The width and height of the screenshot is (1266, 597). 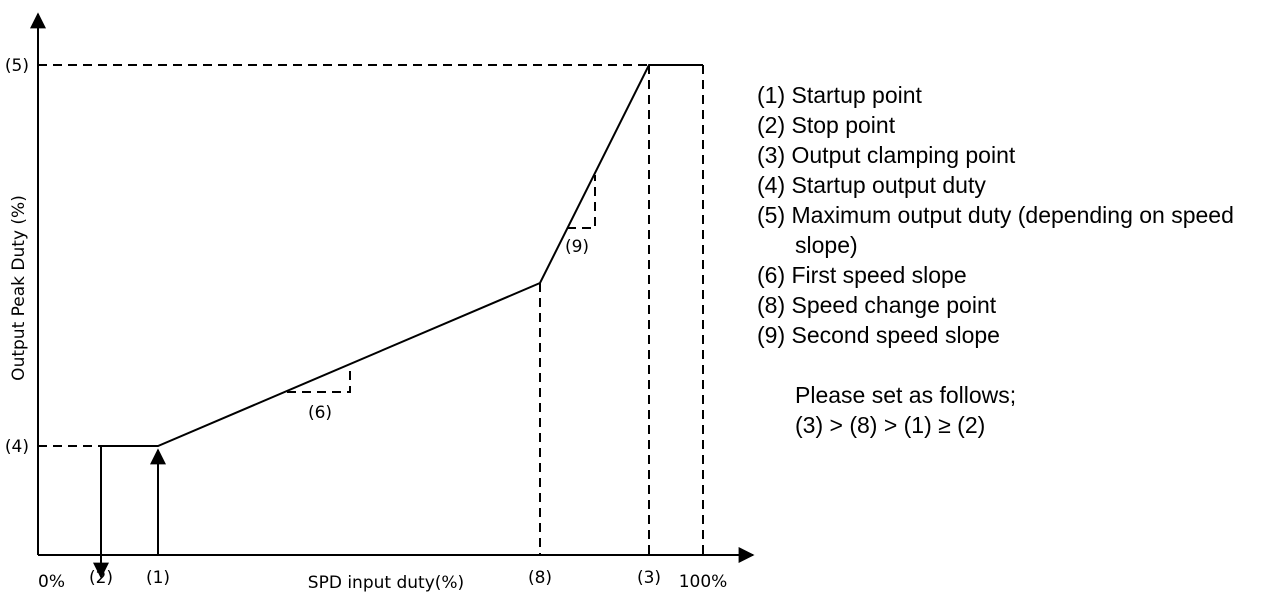 I want to click on y-tick-startup-output: (4), so click(x=17, y=447).